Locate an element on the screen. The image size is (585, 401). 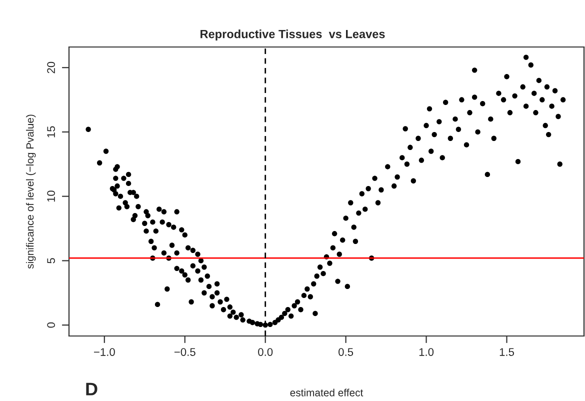
x-tick-label: 0.5 is located at coordinates (346, 352).